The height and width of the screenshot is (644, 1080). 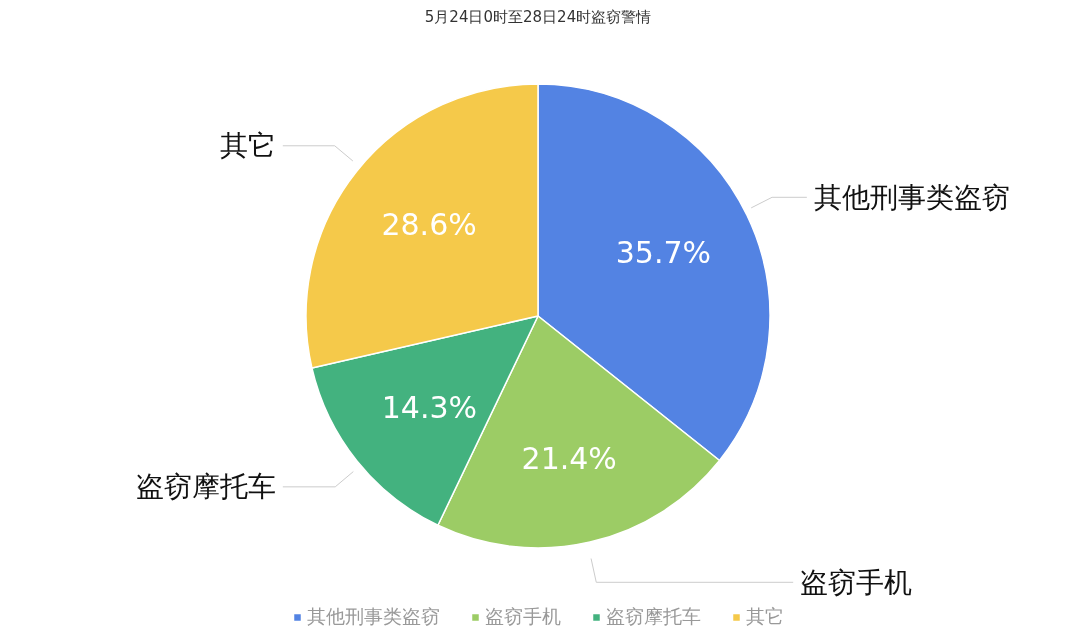 What do you see at coordinates (373, 616) in the screenshot?
I see `legend-label: 其他刑事类盗窃` at bounding box center [373, 616].